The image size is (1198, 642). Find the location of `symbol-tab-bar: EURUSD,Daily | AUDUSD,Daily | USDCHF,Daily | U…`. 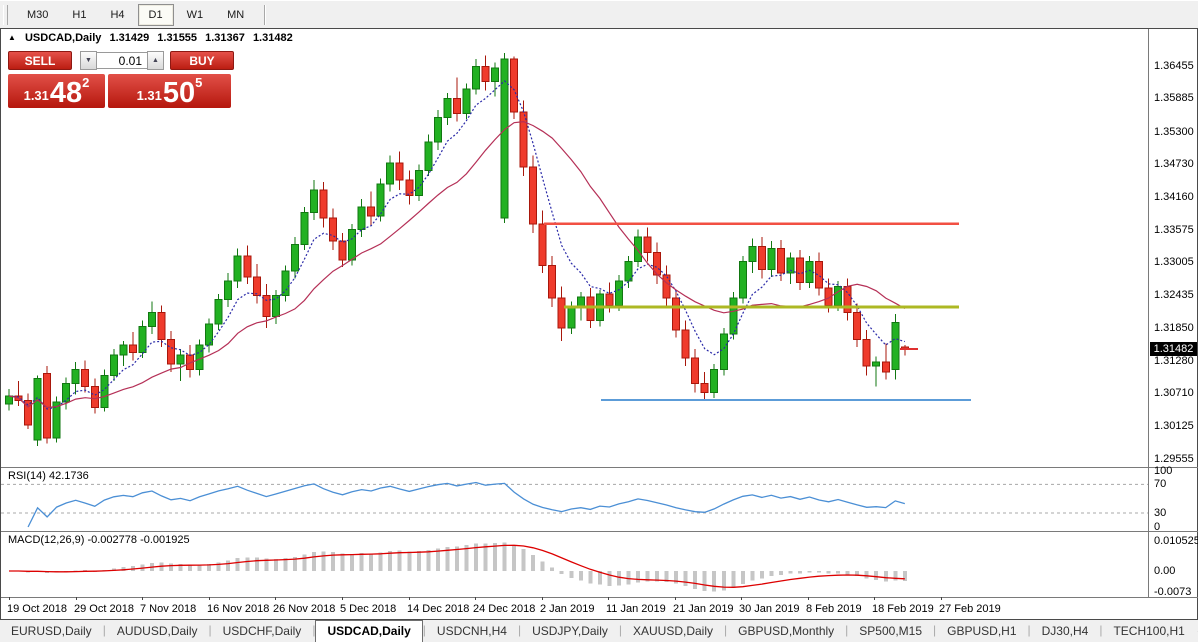

symbol-tab-bar: EURUSD,Daily | AUDUSD,Daily | USDCHF,Daily | U… is located at coordinates (599, 631).